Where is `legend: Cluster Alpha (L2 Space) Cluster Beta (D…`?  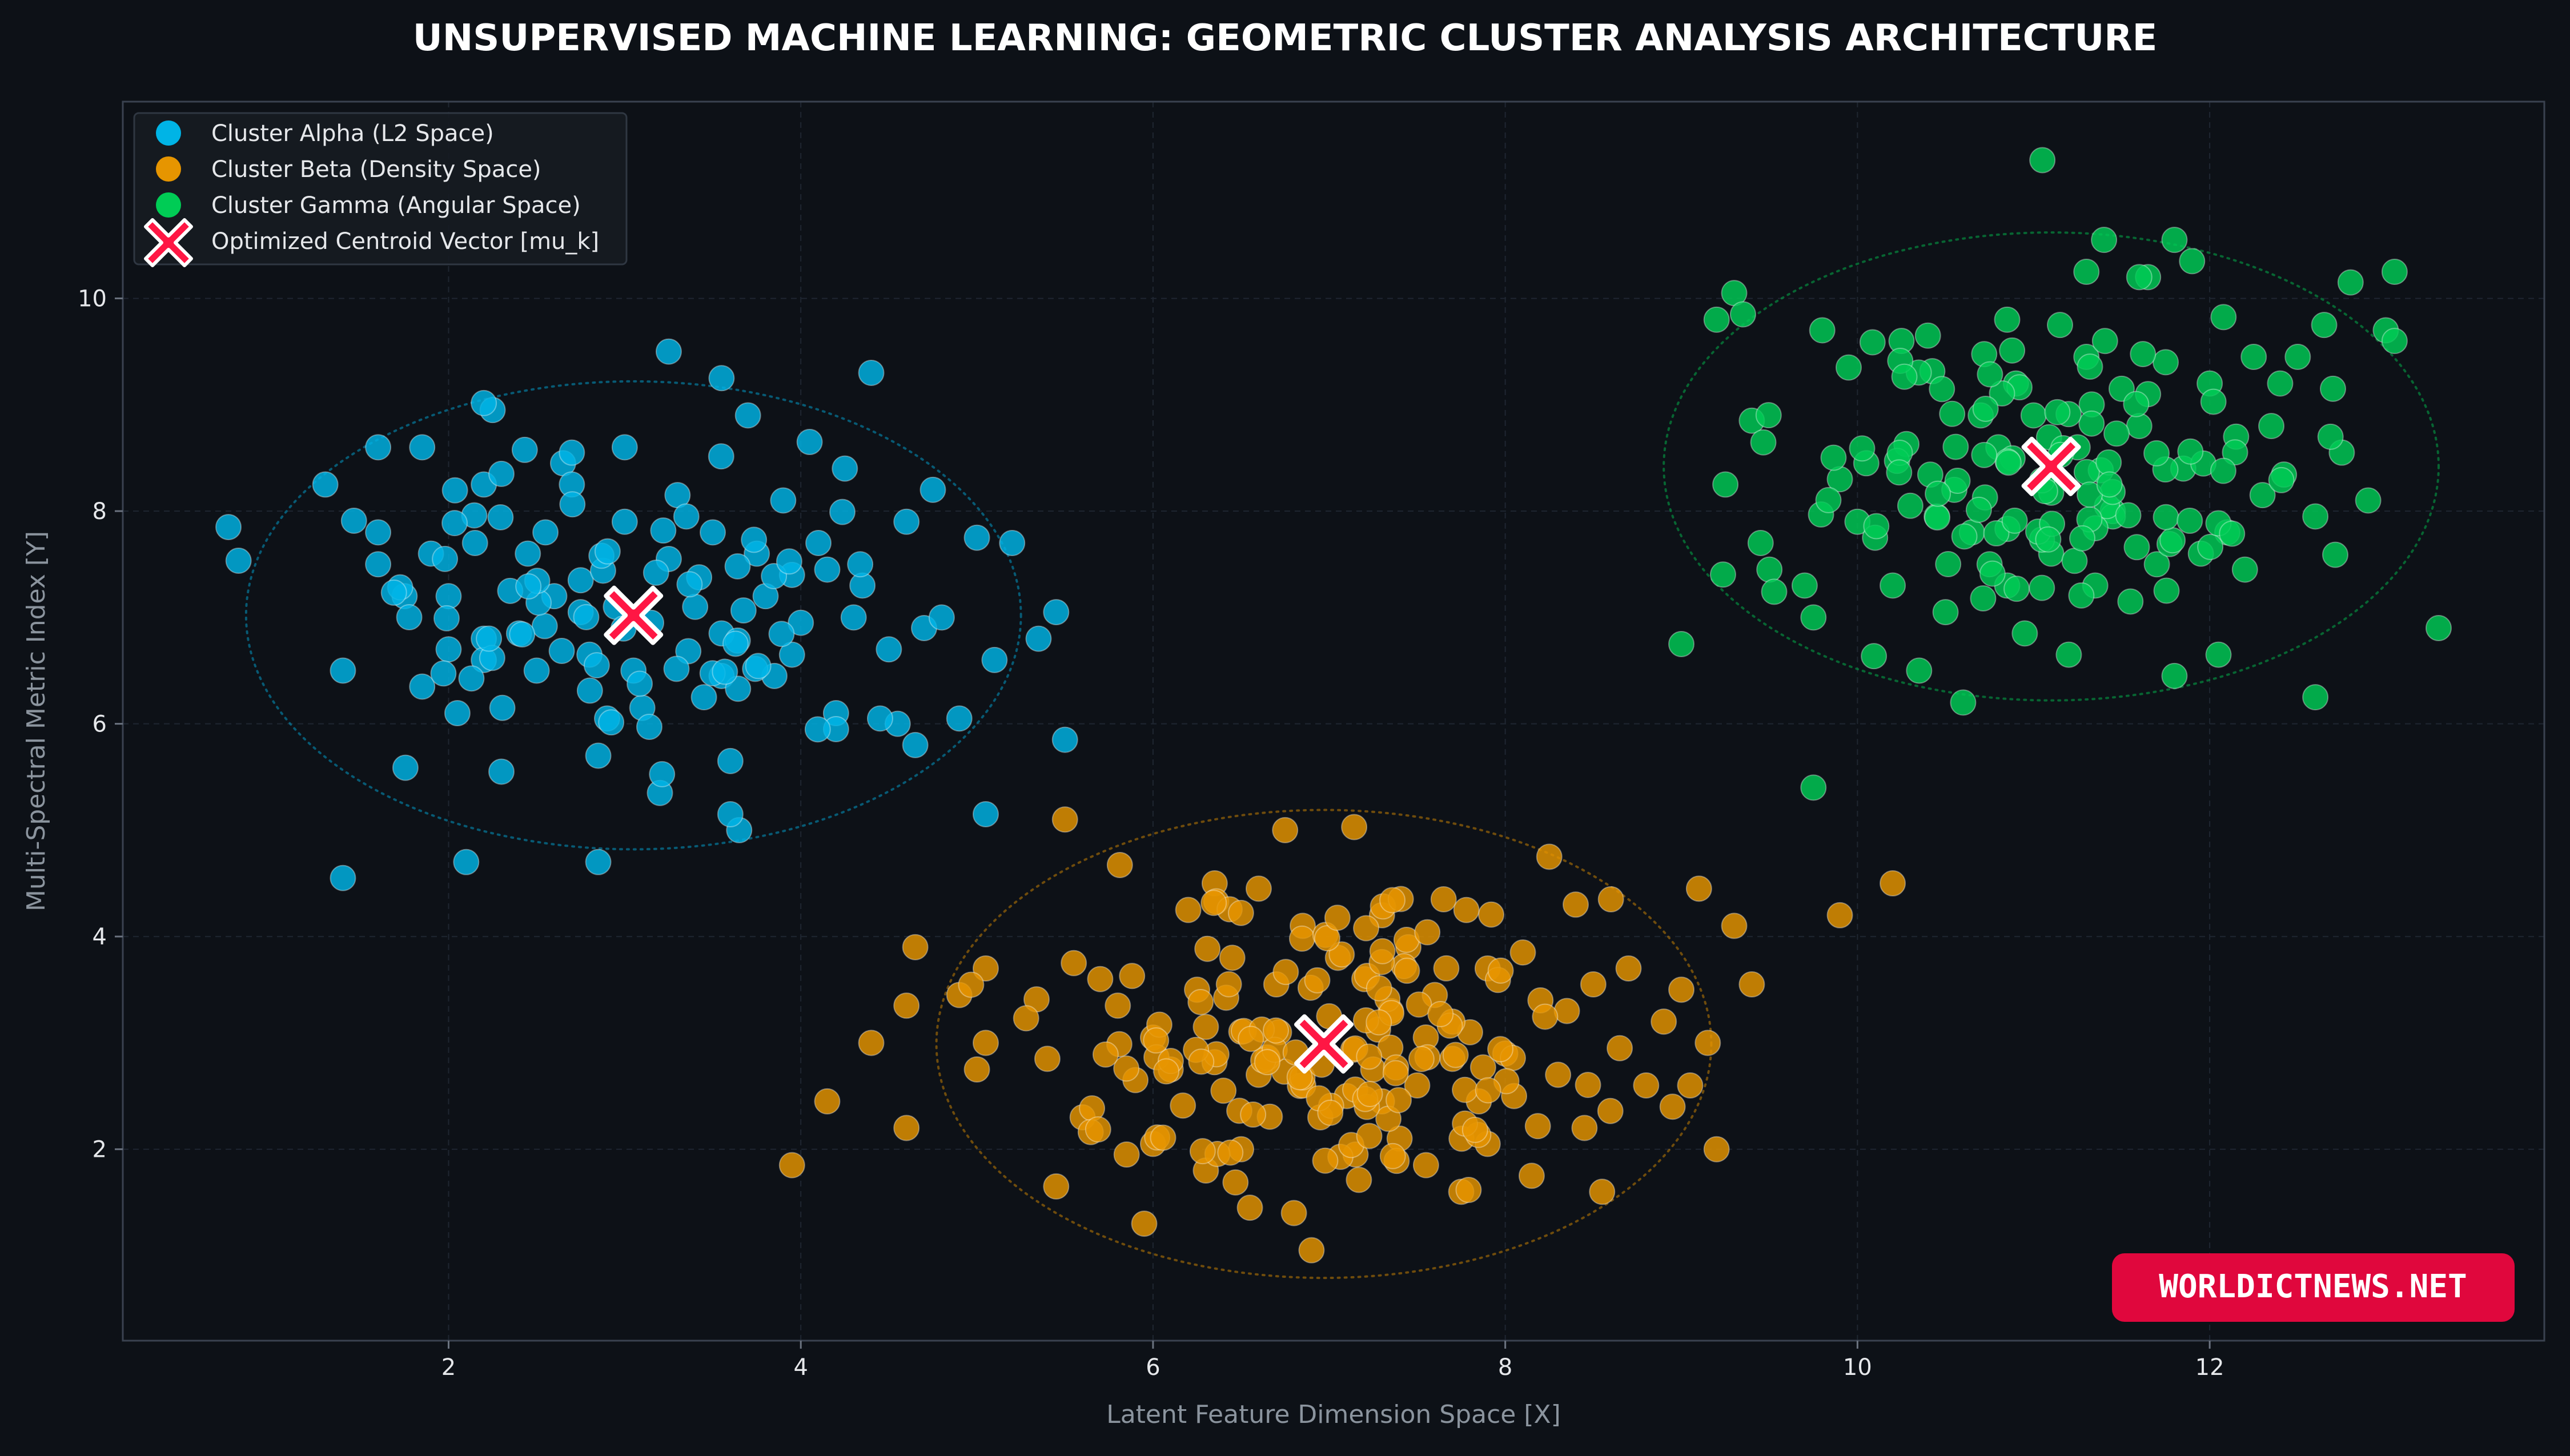
legend: Cluster Alpha (L2 Space) Cluster Beta (D… is located at coordinates (380, 189).